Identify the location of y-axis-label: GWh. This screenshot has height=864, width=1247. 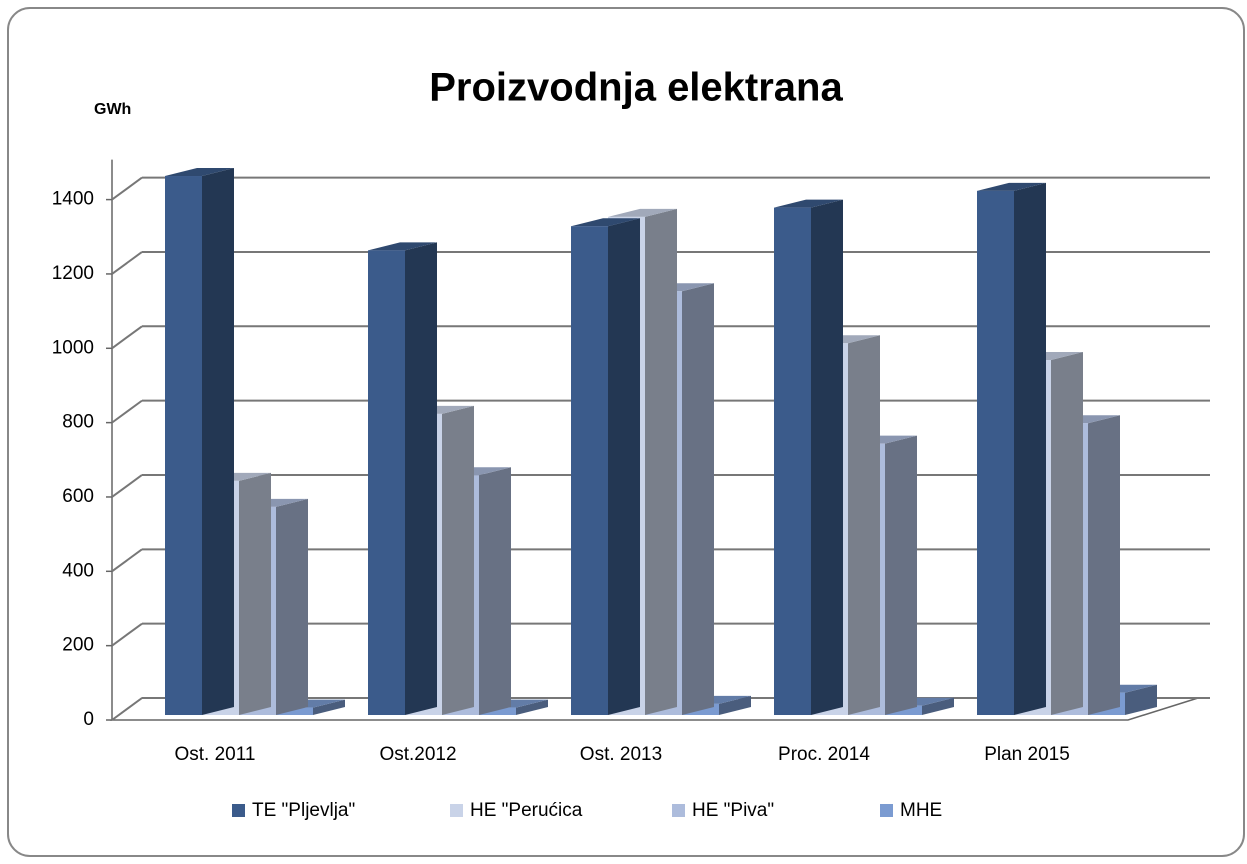
(112, 109).